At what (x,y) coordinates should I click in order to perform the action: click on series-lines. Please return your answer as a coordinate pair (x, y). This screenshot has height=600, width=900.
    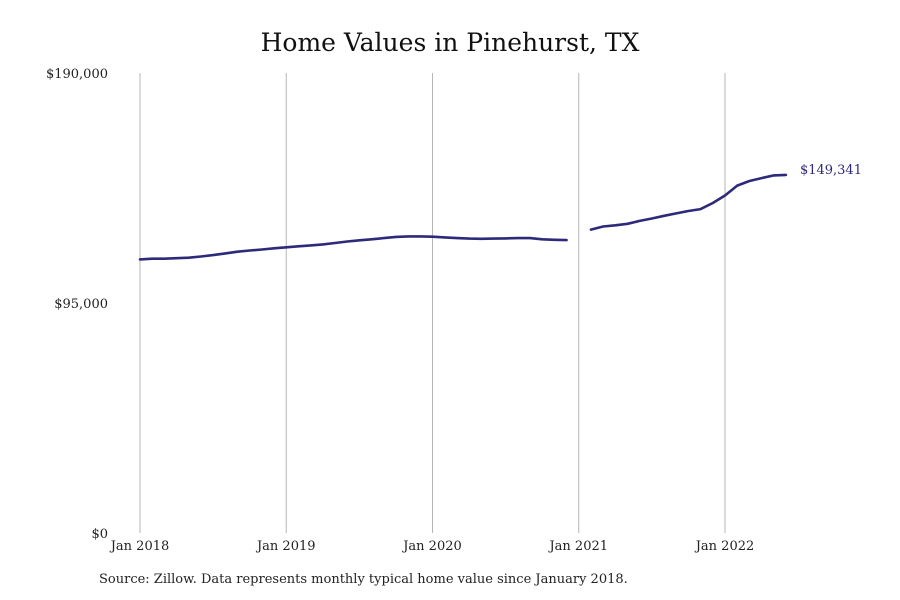
    Looking at the image, I should click on (463, 217).